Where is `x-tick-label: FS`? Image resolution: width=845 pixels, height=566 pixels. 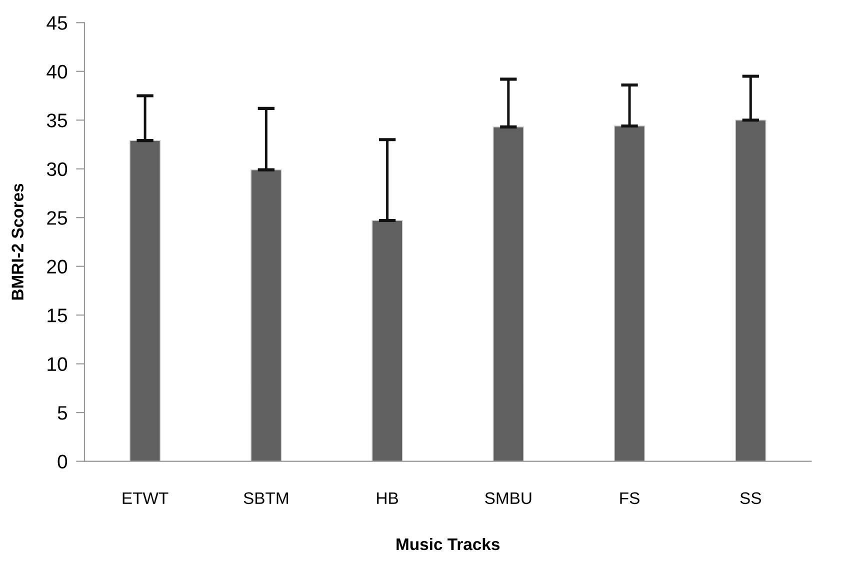
x-tick-label: FS is located at coordinates (630, 498).